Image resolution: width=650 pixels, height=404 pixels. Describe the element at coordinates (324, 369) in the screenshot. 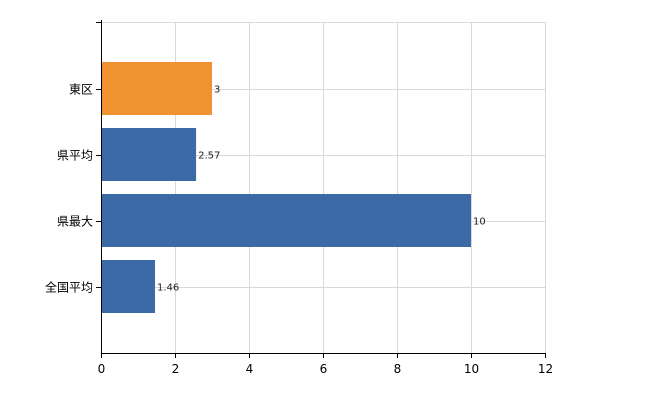

I see `x-tick-label: 6` at that location.